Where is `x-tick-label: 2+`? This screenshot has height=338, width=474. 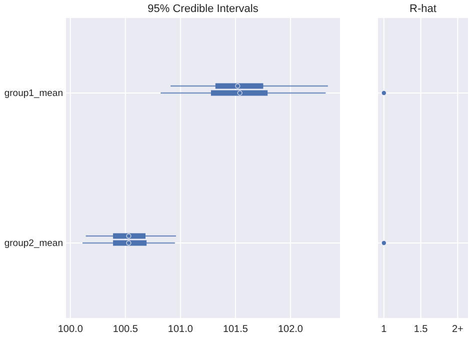
x-tick-label: 2+ is located at coordinates (458, 329).